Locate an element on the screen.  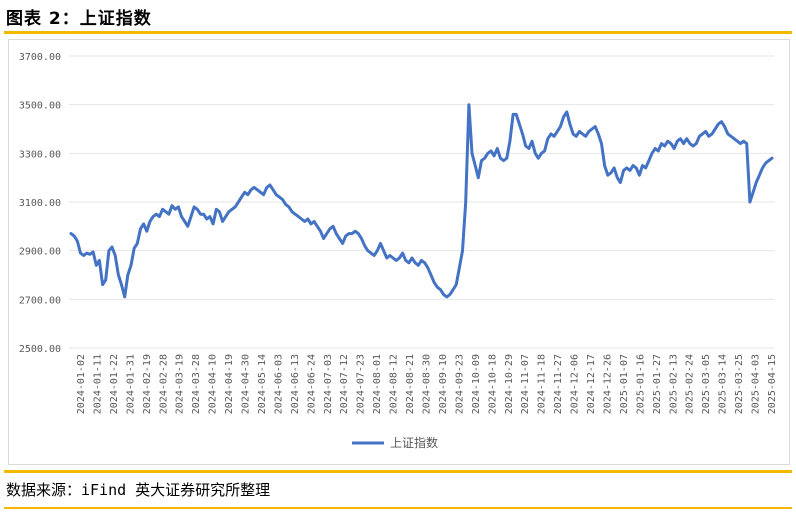
x-tick-label: 2025-04-15 is located at coordinates (772, 384).